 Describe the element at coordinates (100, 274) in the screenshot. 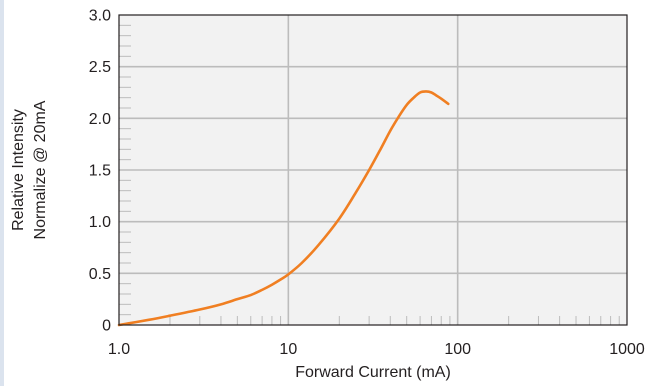

I see `y-tick-label: 0.5` at that location.